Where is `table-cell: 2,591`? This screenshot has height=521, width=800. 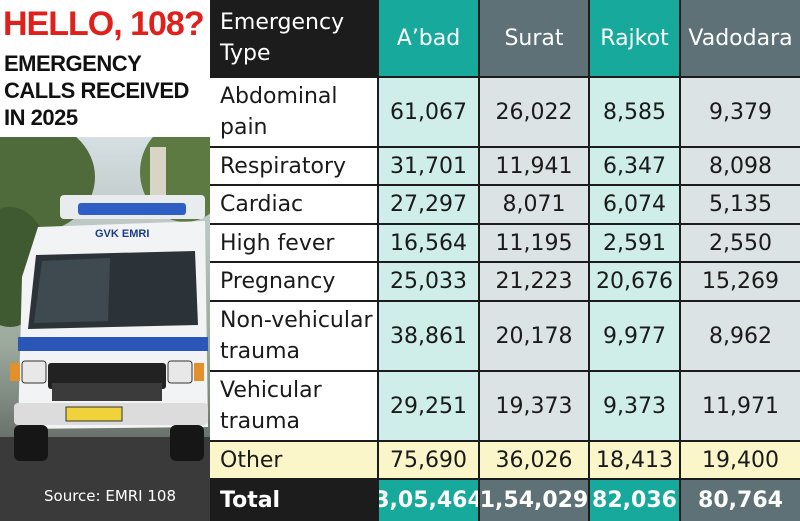
table-cell: 2,591 is located at coordinates (634, 243).